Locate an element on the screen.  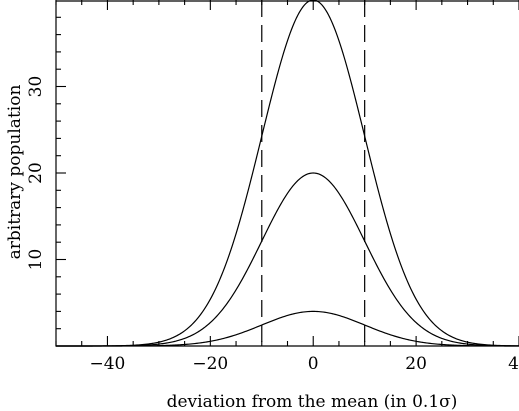
y-axis-label: arbitrary population is located at coordinates (15, 172).